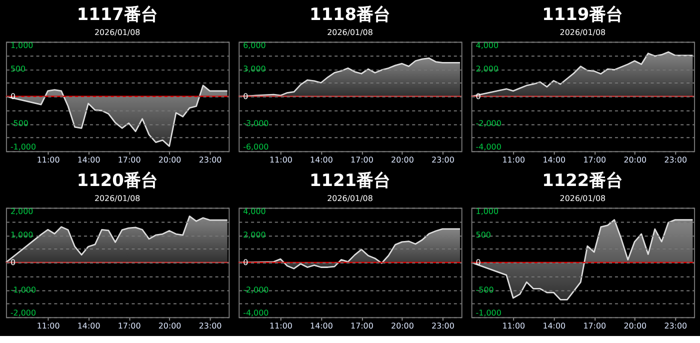 The image size is (700, 343). What do you see at coordinates (256, 123) in the screenshot?
I see `y-tick-label: -3,000` at bounding box center [256, 123].